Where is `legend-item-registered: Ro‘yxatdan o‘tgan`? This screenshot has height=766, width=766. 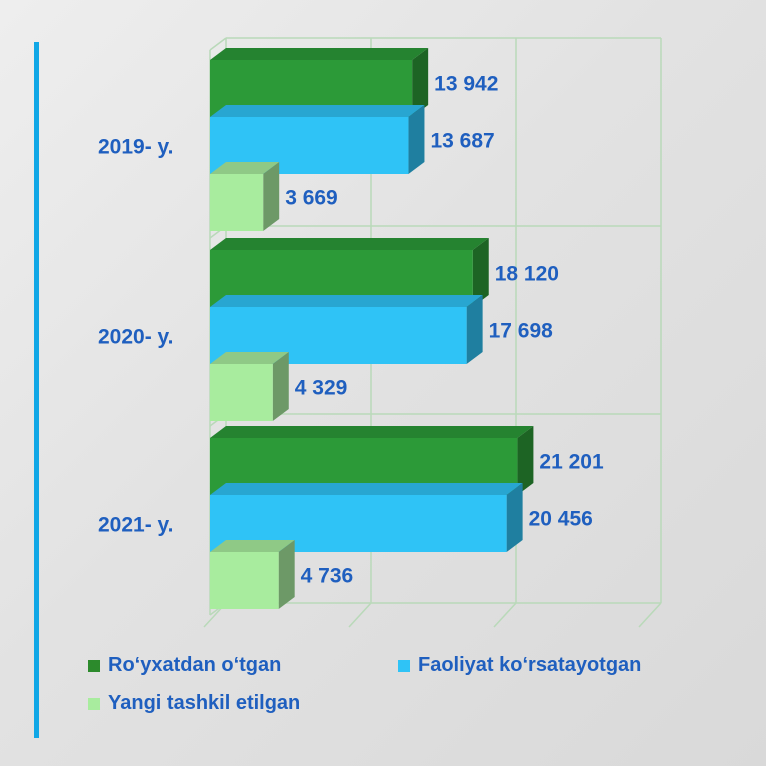 legend-item-registered: Ro‘yxatdan o‘tgan is located at coordinates (184, 665).